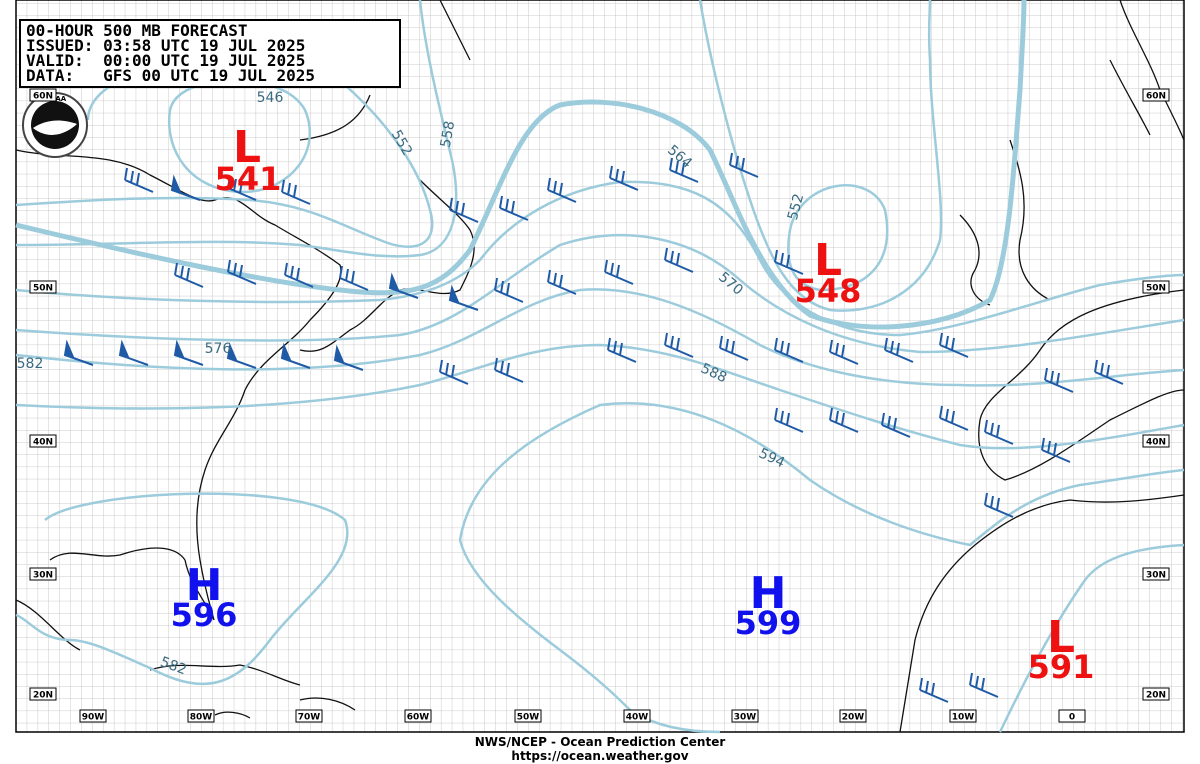 This screenshot has width=1200, height=764. Describe the element at coordinates (137, 30) in the screenshot. I see `header-title: 00-HOUR 500 MB FORECAST` at that location.